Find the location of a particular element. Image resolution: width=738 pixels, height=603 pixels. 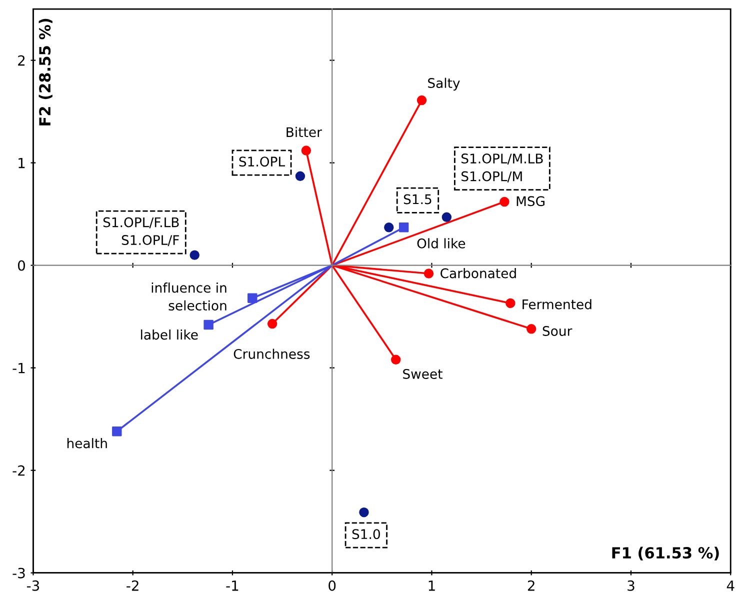

annotation: S1.OPL/F.LB S1.OPL/F is located at coordinates (141, 231).